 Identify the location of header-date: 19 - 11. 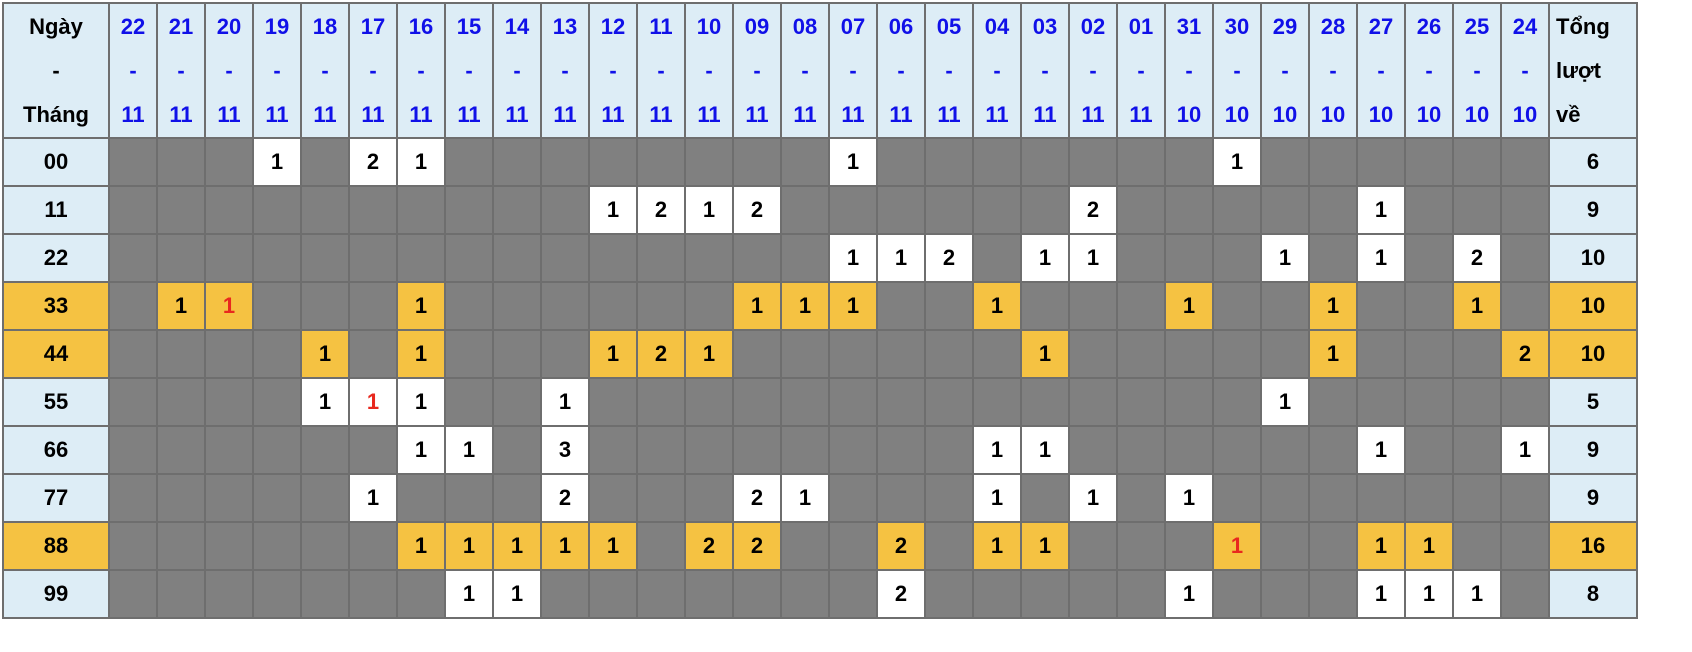
(277, 70).